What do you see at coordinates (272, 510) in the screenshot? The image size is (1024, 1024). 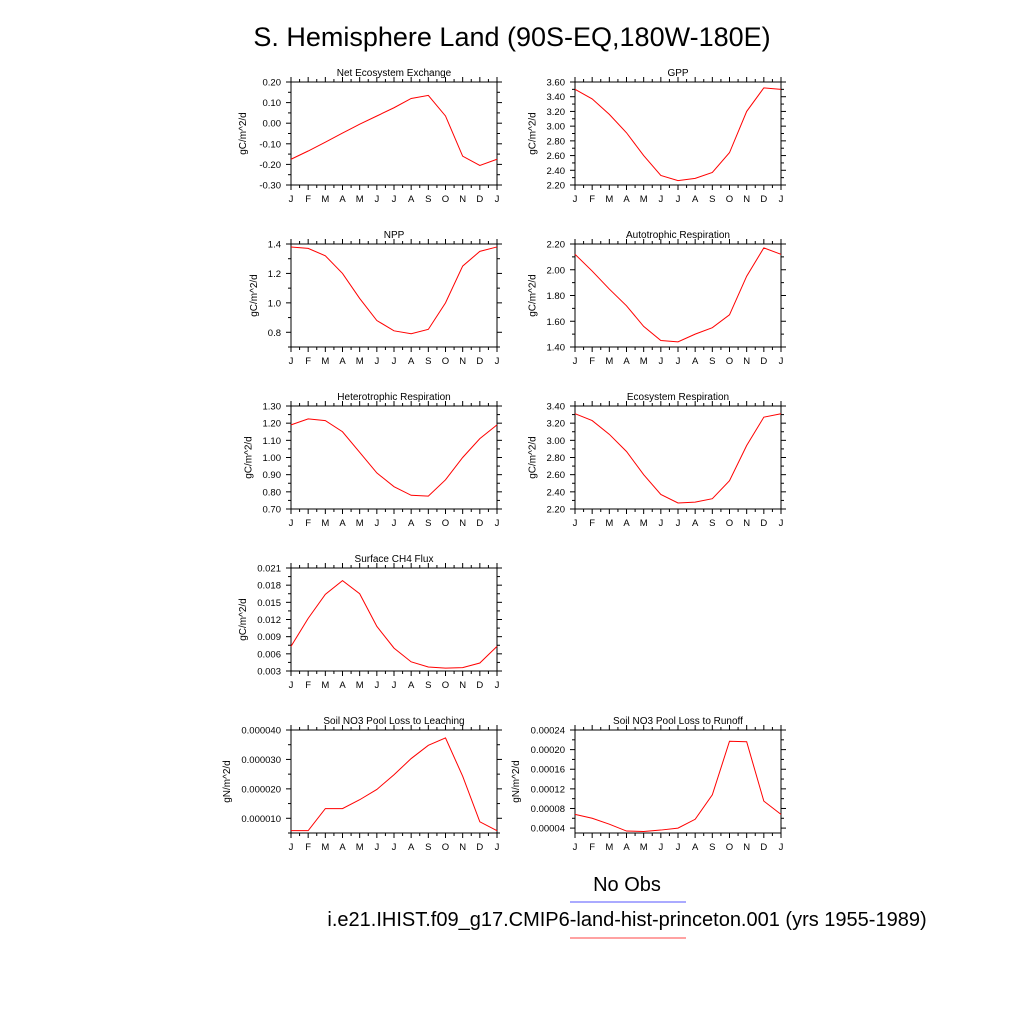 I see `y-tick-label: 0.70` at bounding box center [272, 510].